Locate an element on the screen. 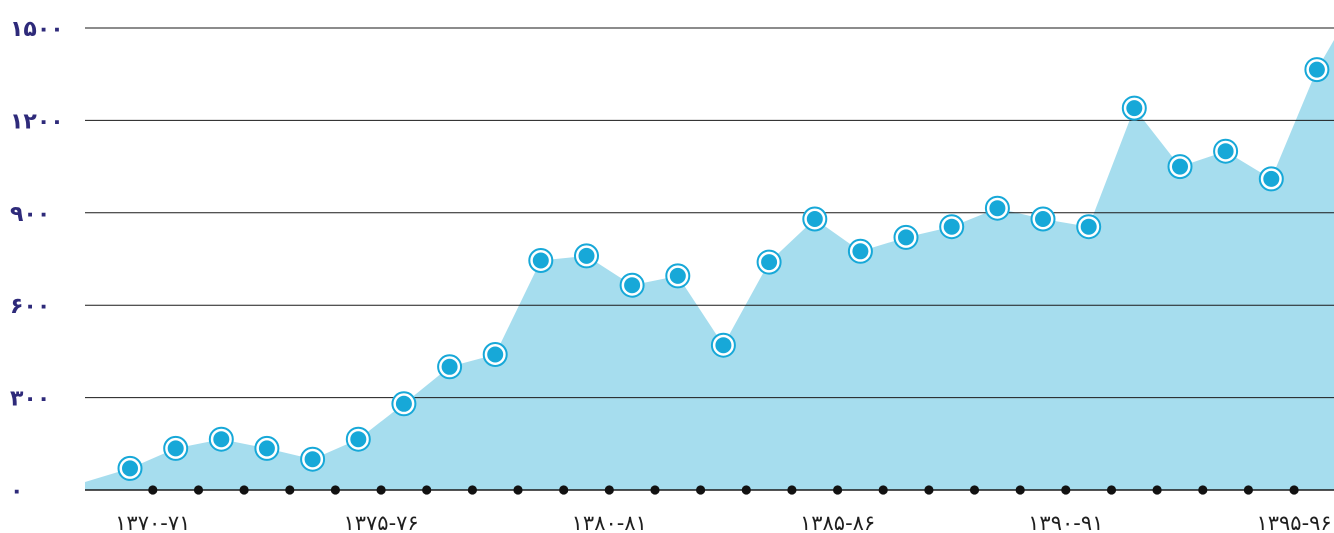 The image size is (1334, 533). y-tick-label: ۰ is located at coordinates (16, 491).